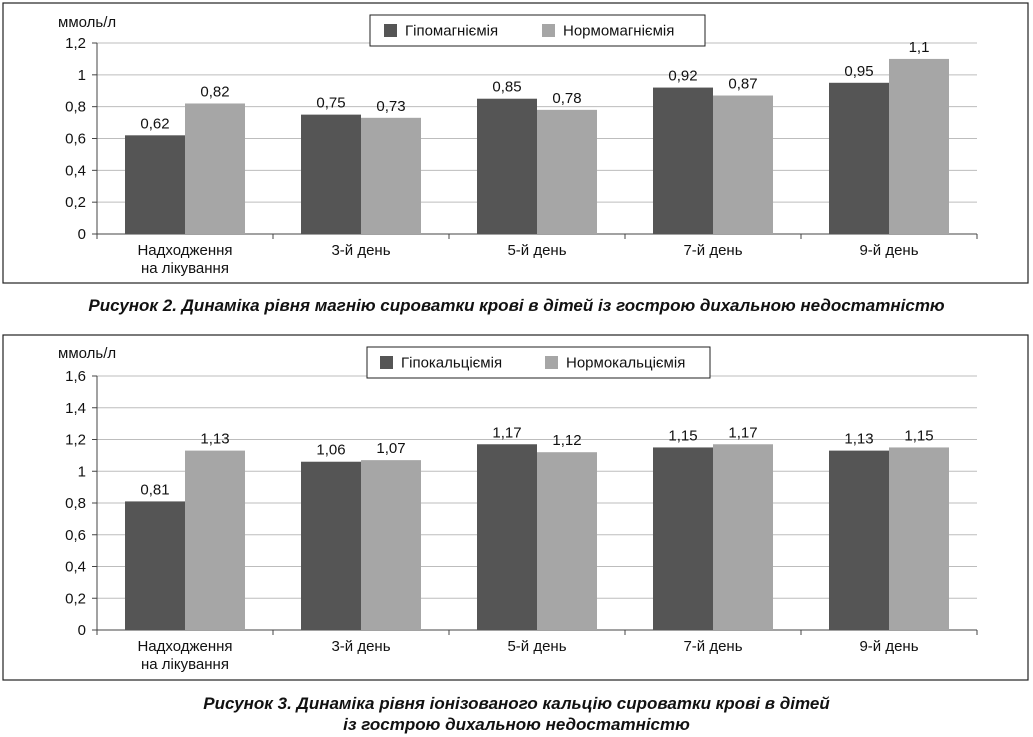  What do you see at coordinates (75, 376) in the screenshot?
I see `y-tick-label: 1,6` at bounding box center [75, 376].